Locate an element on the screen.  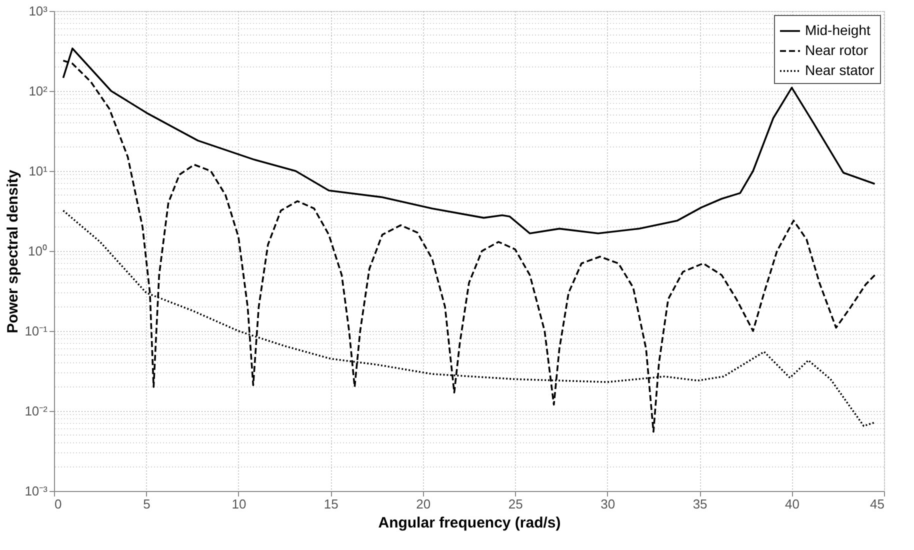
y-tick-label: 10² is located at coordinates (38, 91).